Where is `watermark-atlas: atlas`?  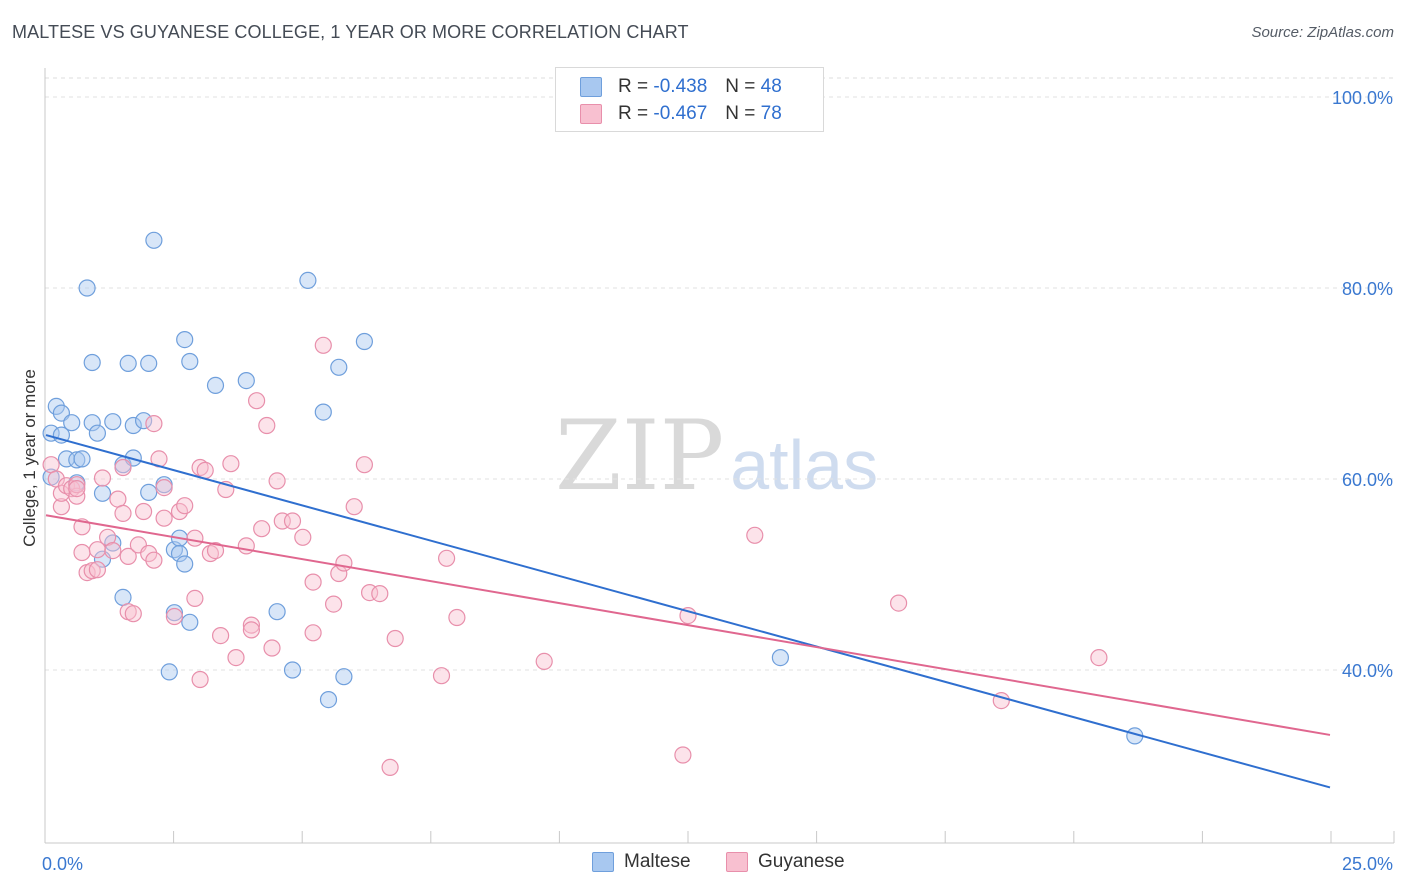
watermark-atlas: atlas is located at coordinates (804, 465).